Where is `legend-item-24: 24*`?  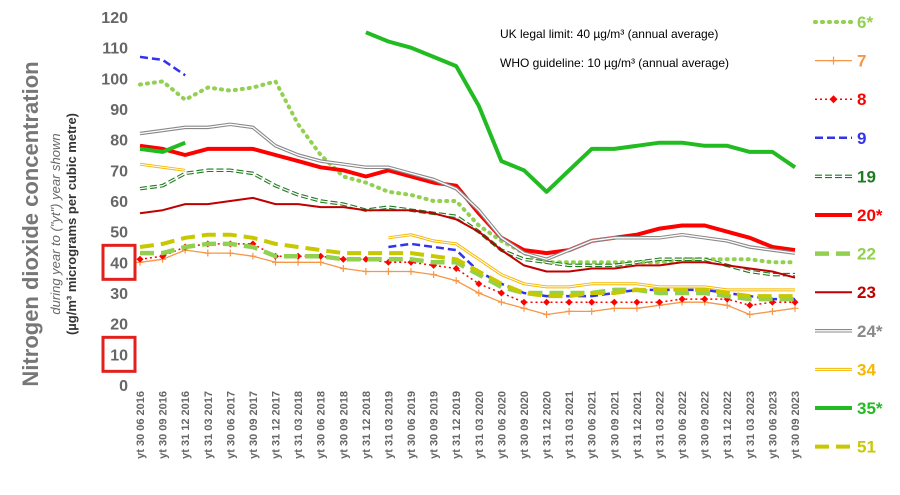 legend-item-24: 24* is located at coordinates (849, 331).